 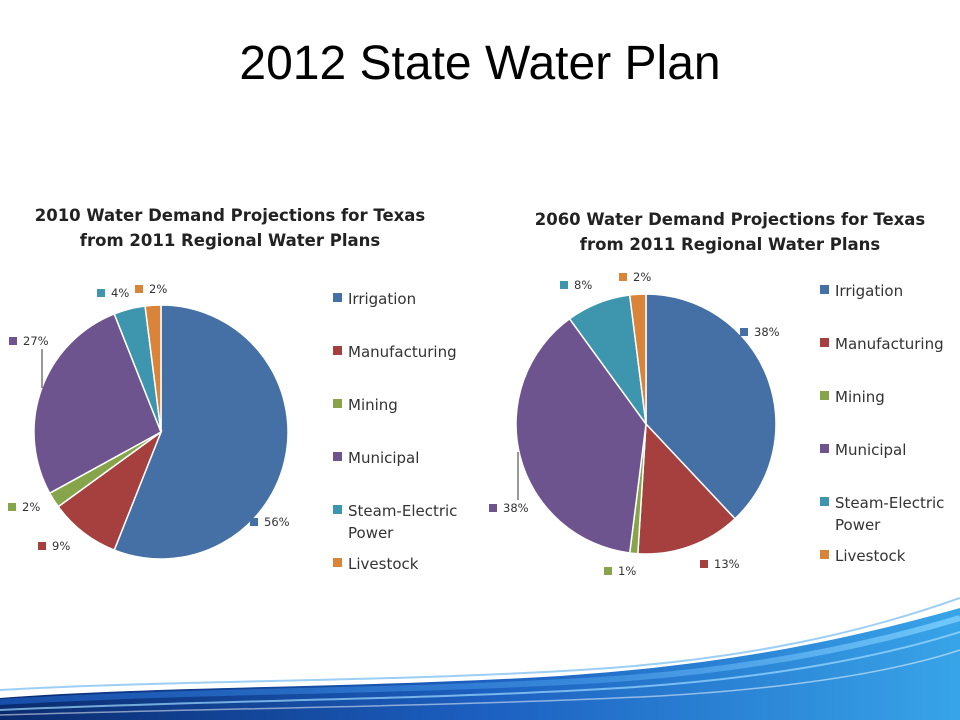 I want to click on chart-1-title-line-2: from 2011 Regional Water Plans, so click(x=230, y=240).